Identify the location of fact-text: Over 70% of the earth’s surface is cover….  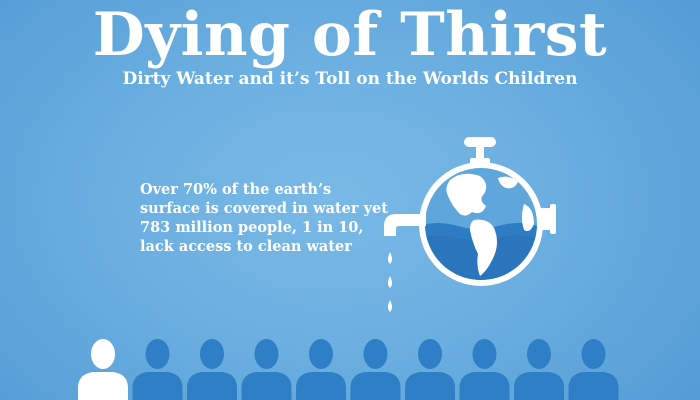
(264, 218).